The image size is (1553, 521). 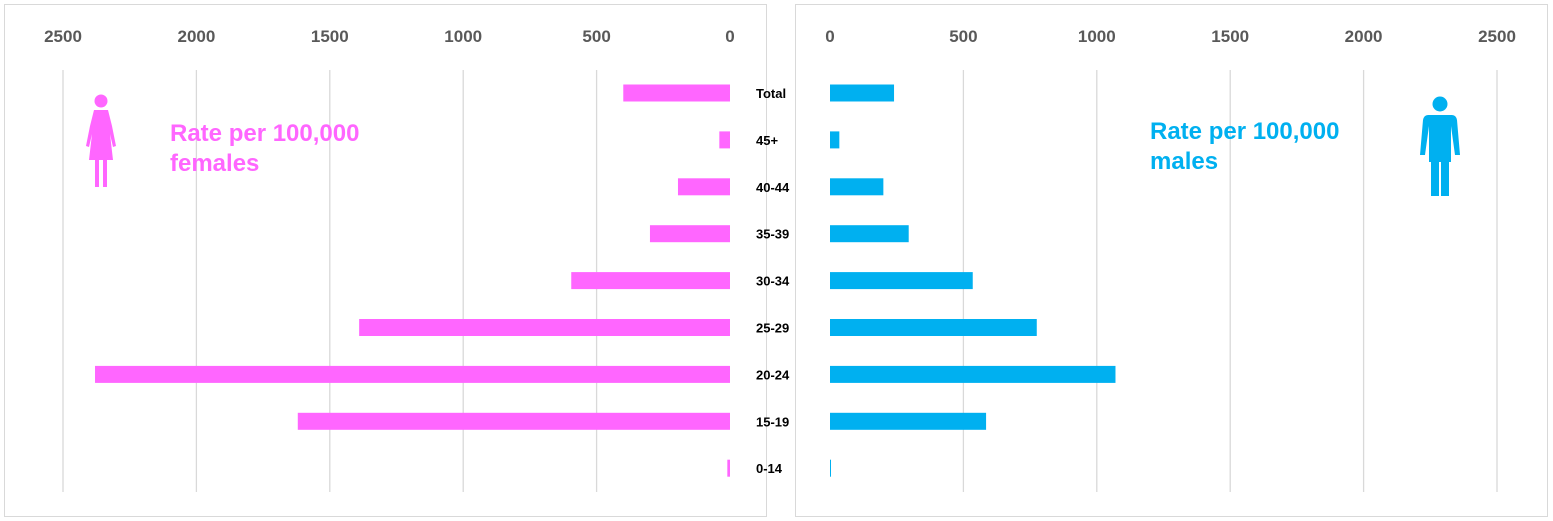 I want to click on right-x-axis-ticks: 0 500 1000 1500 2000 2500, so click(x=1170, y=36).